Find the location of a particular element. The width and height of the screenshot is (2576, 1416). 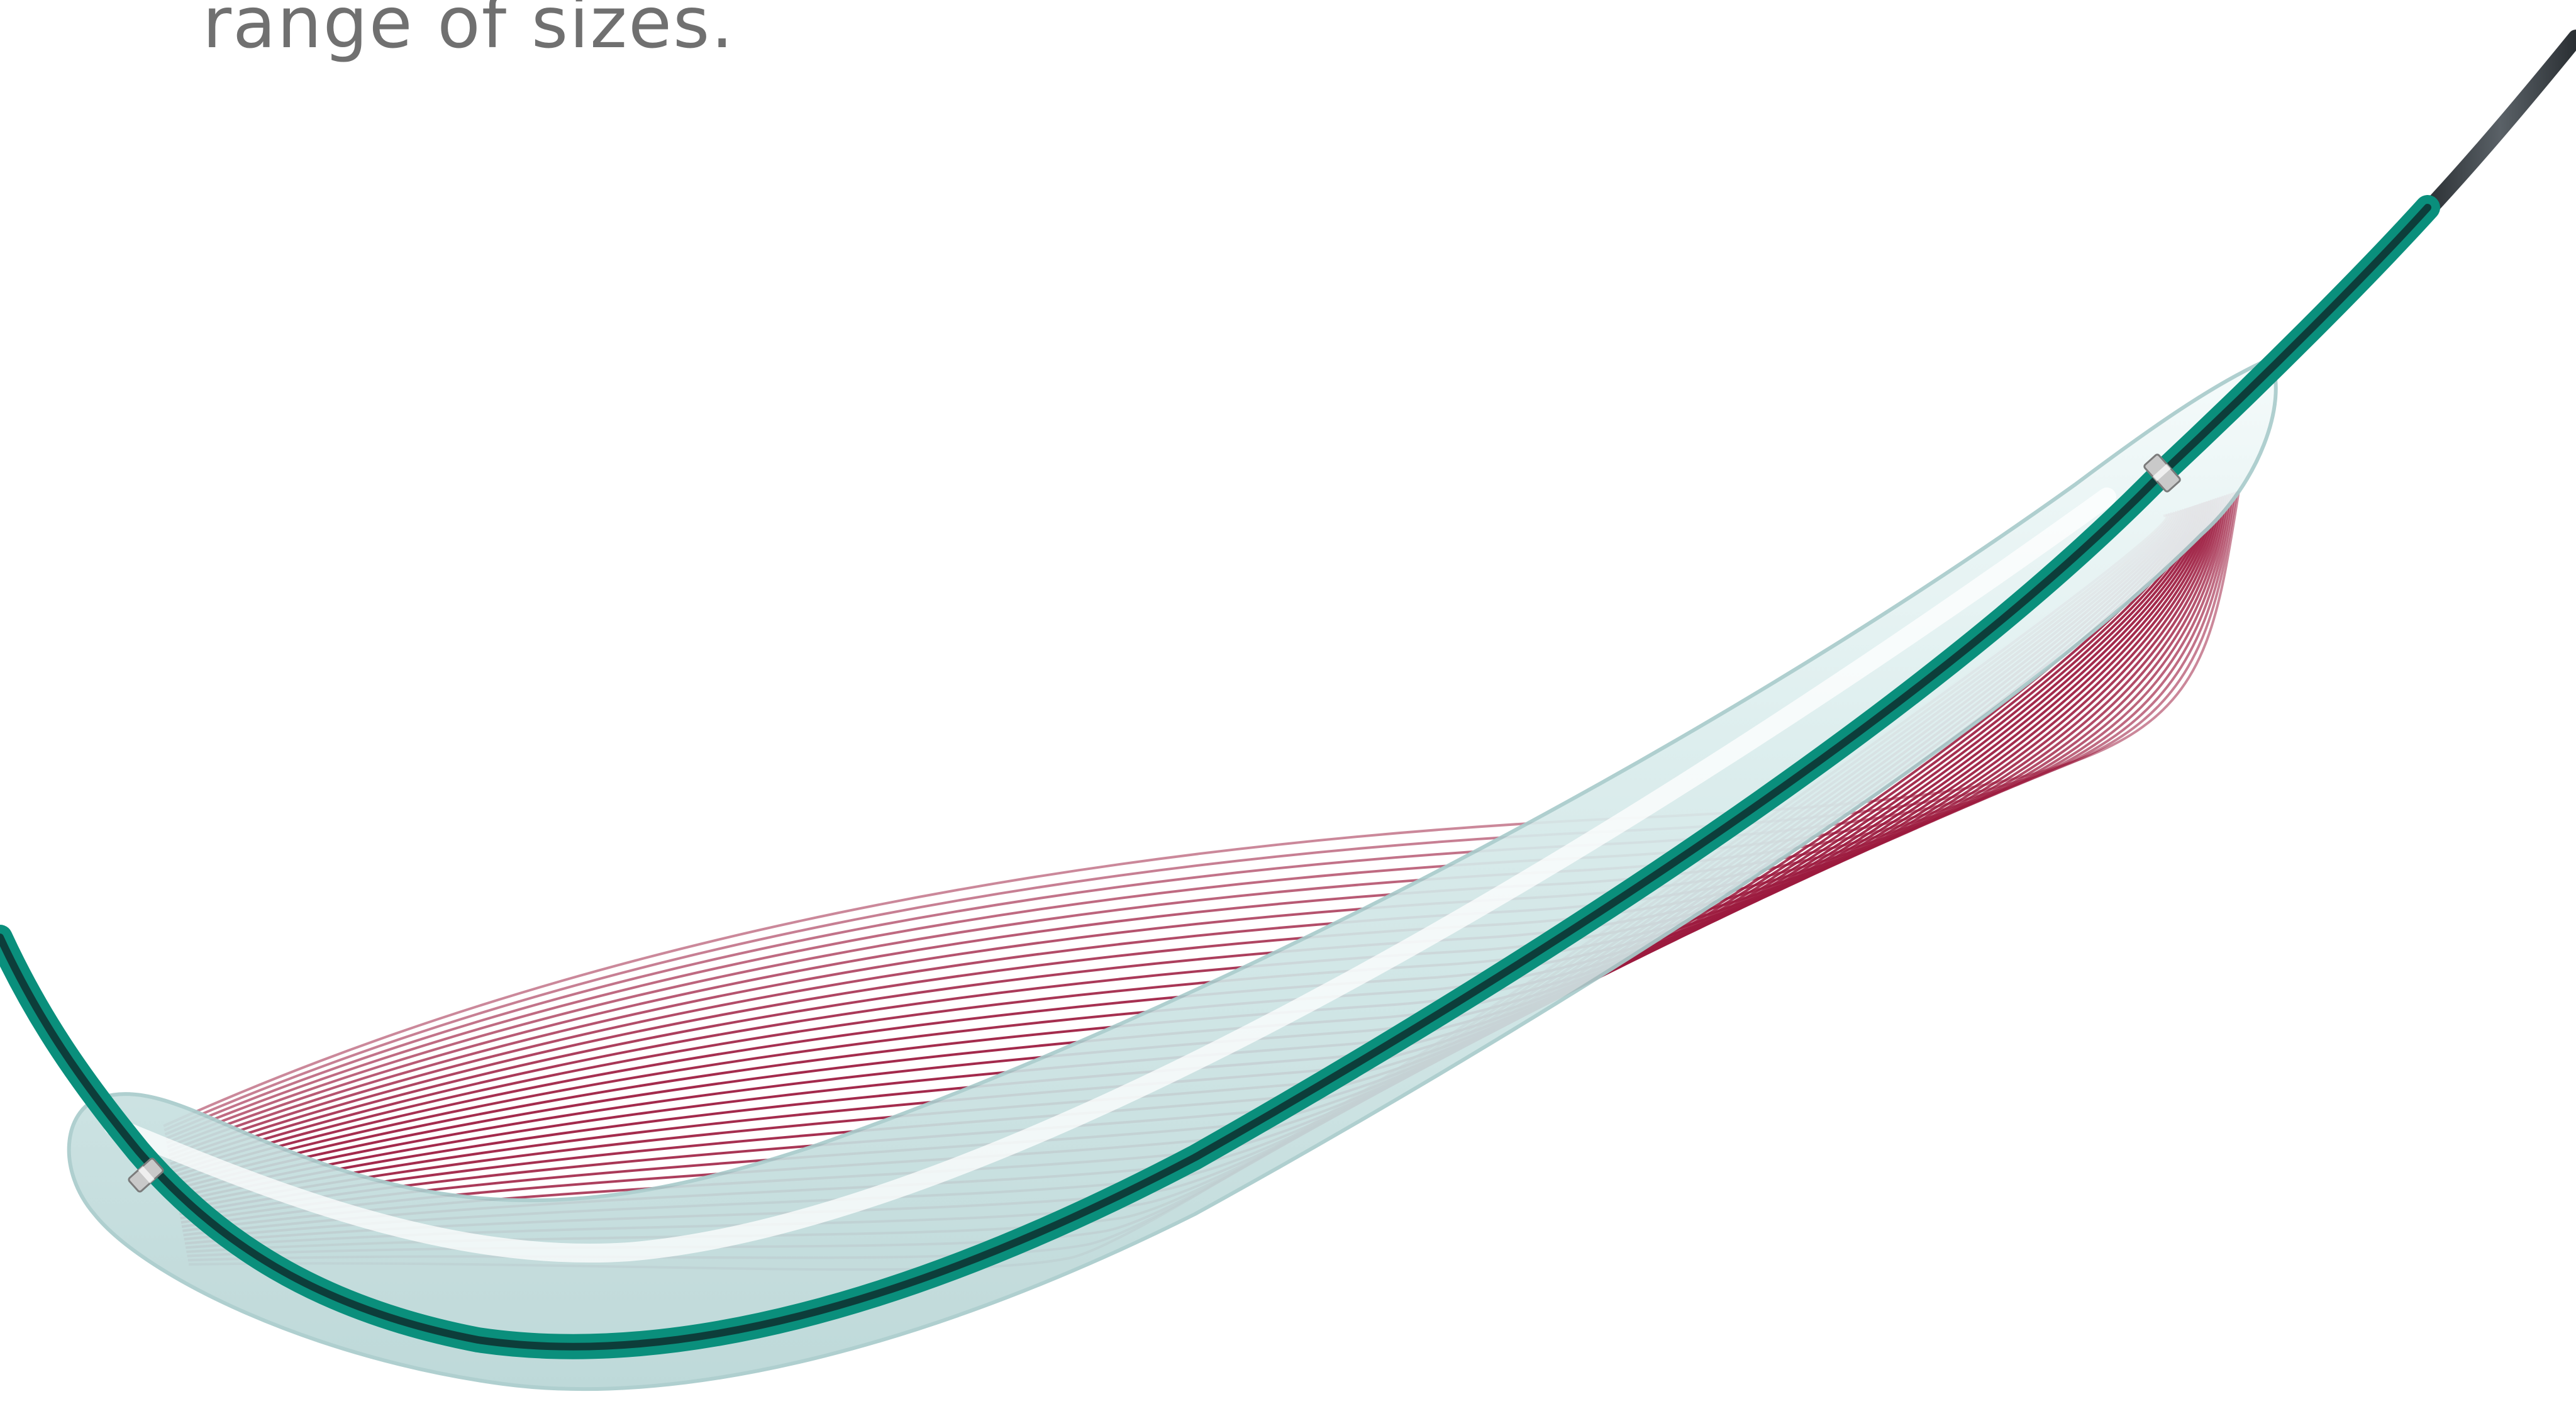

caption-text: range of sizes. is located at coordinates (469, 32).